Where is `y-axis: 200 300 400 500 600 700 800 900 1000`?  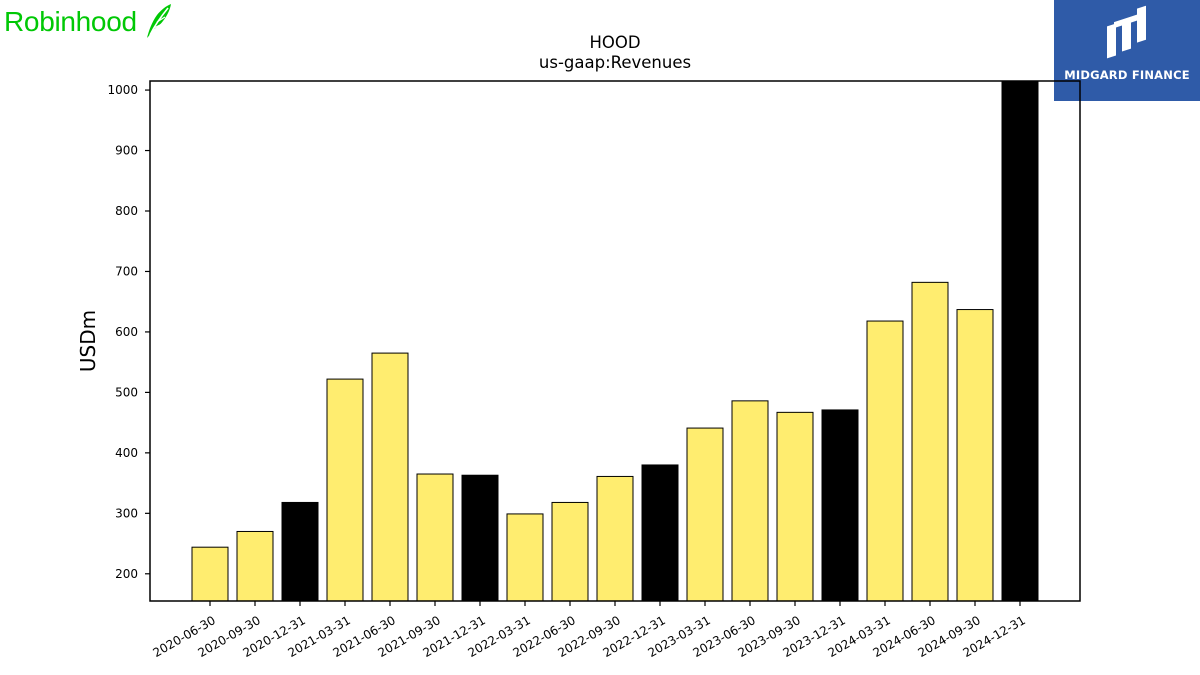
y-axis: 200 300 400 500 600 700 800 900 1000 is located at coordinates (128, 332).